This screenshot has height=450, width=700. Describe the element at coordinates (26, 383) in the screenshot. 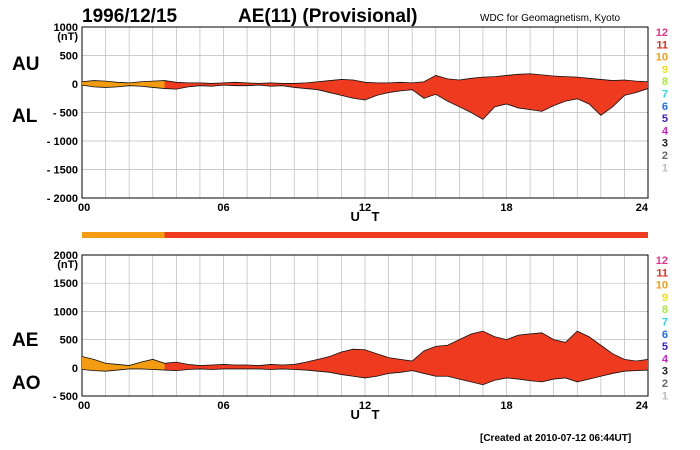

I see `side-label-lower: AO` at that location.